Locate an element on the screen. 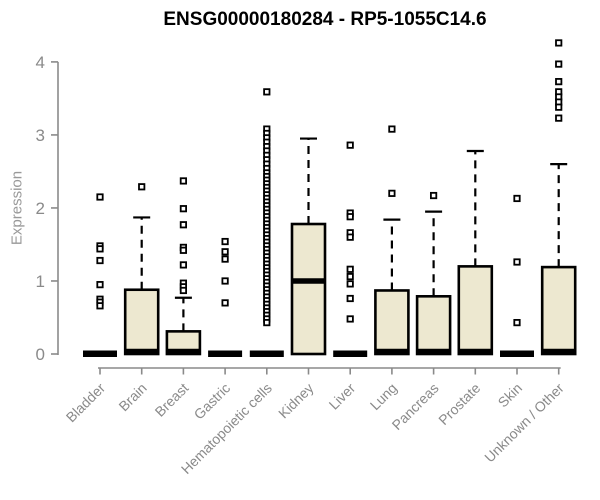  x-tick-label: Unknown / Other is located at coordinates (524, 423).